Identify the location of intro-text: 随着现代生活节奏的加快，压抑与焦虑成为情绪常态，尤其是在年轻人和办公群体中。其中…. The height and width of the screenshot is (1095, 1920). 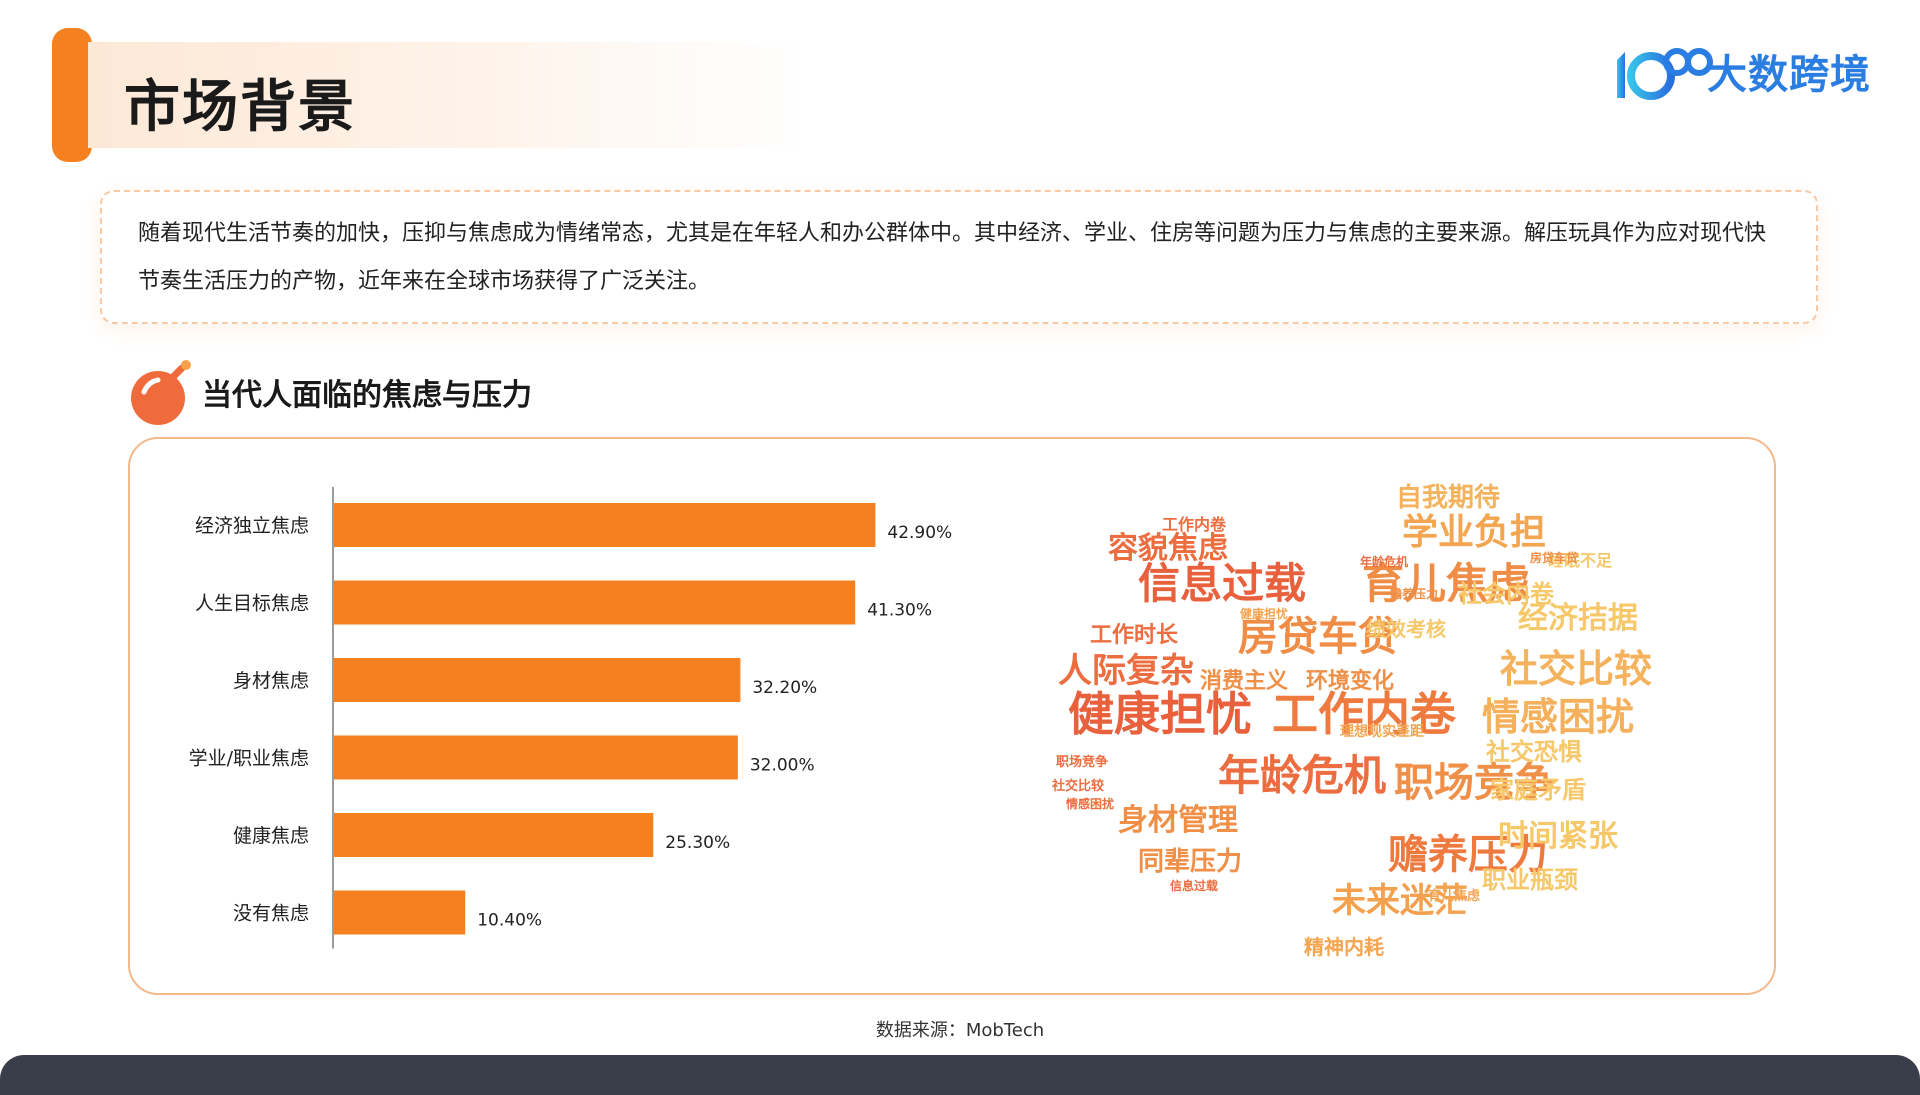
(952, 257).